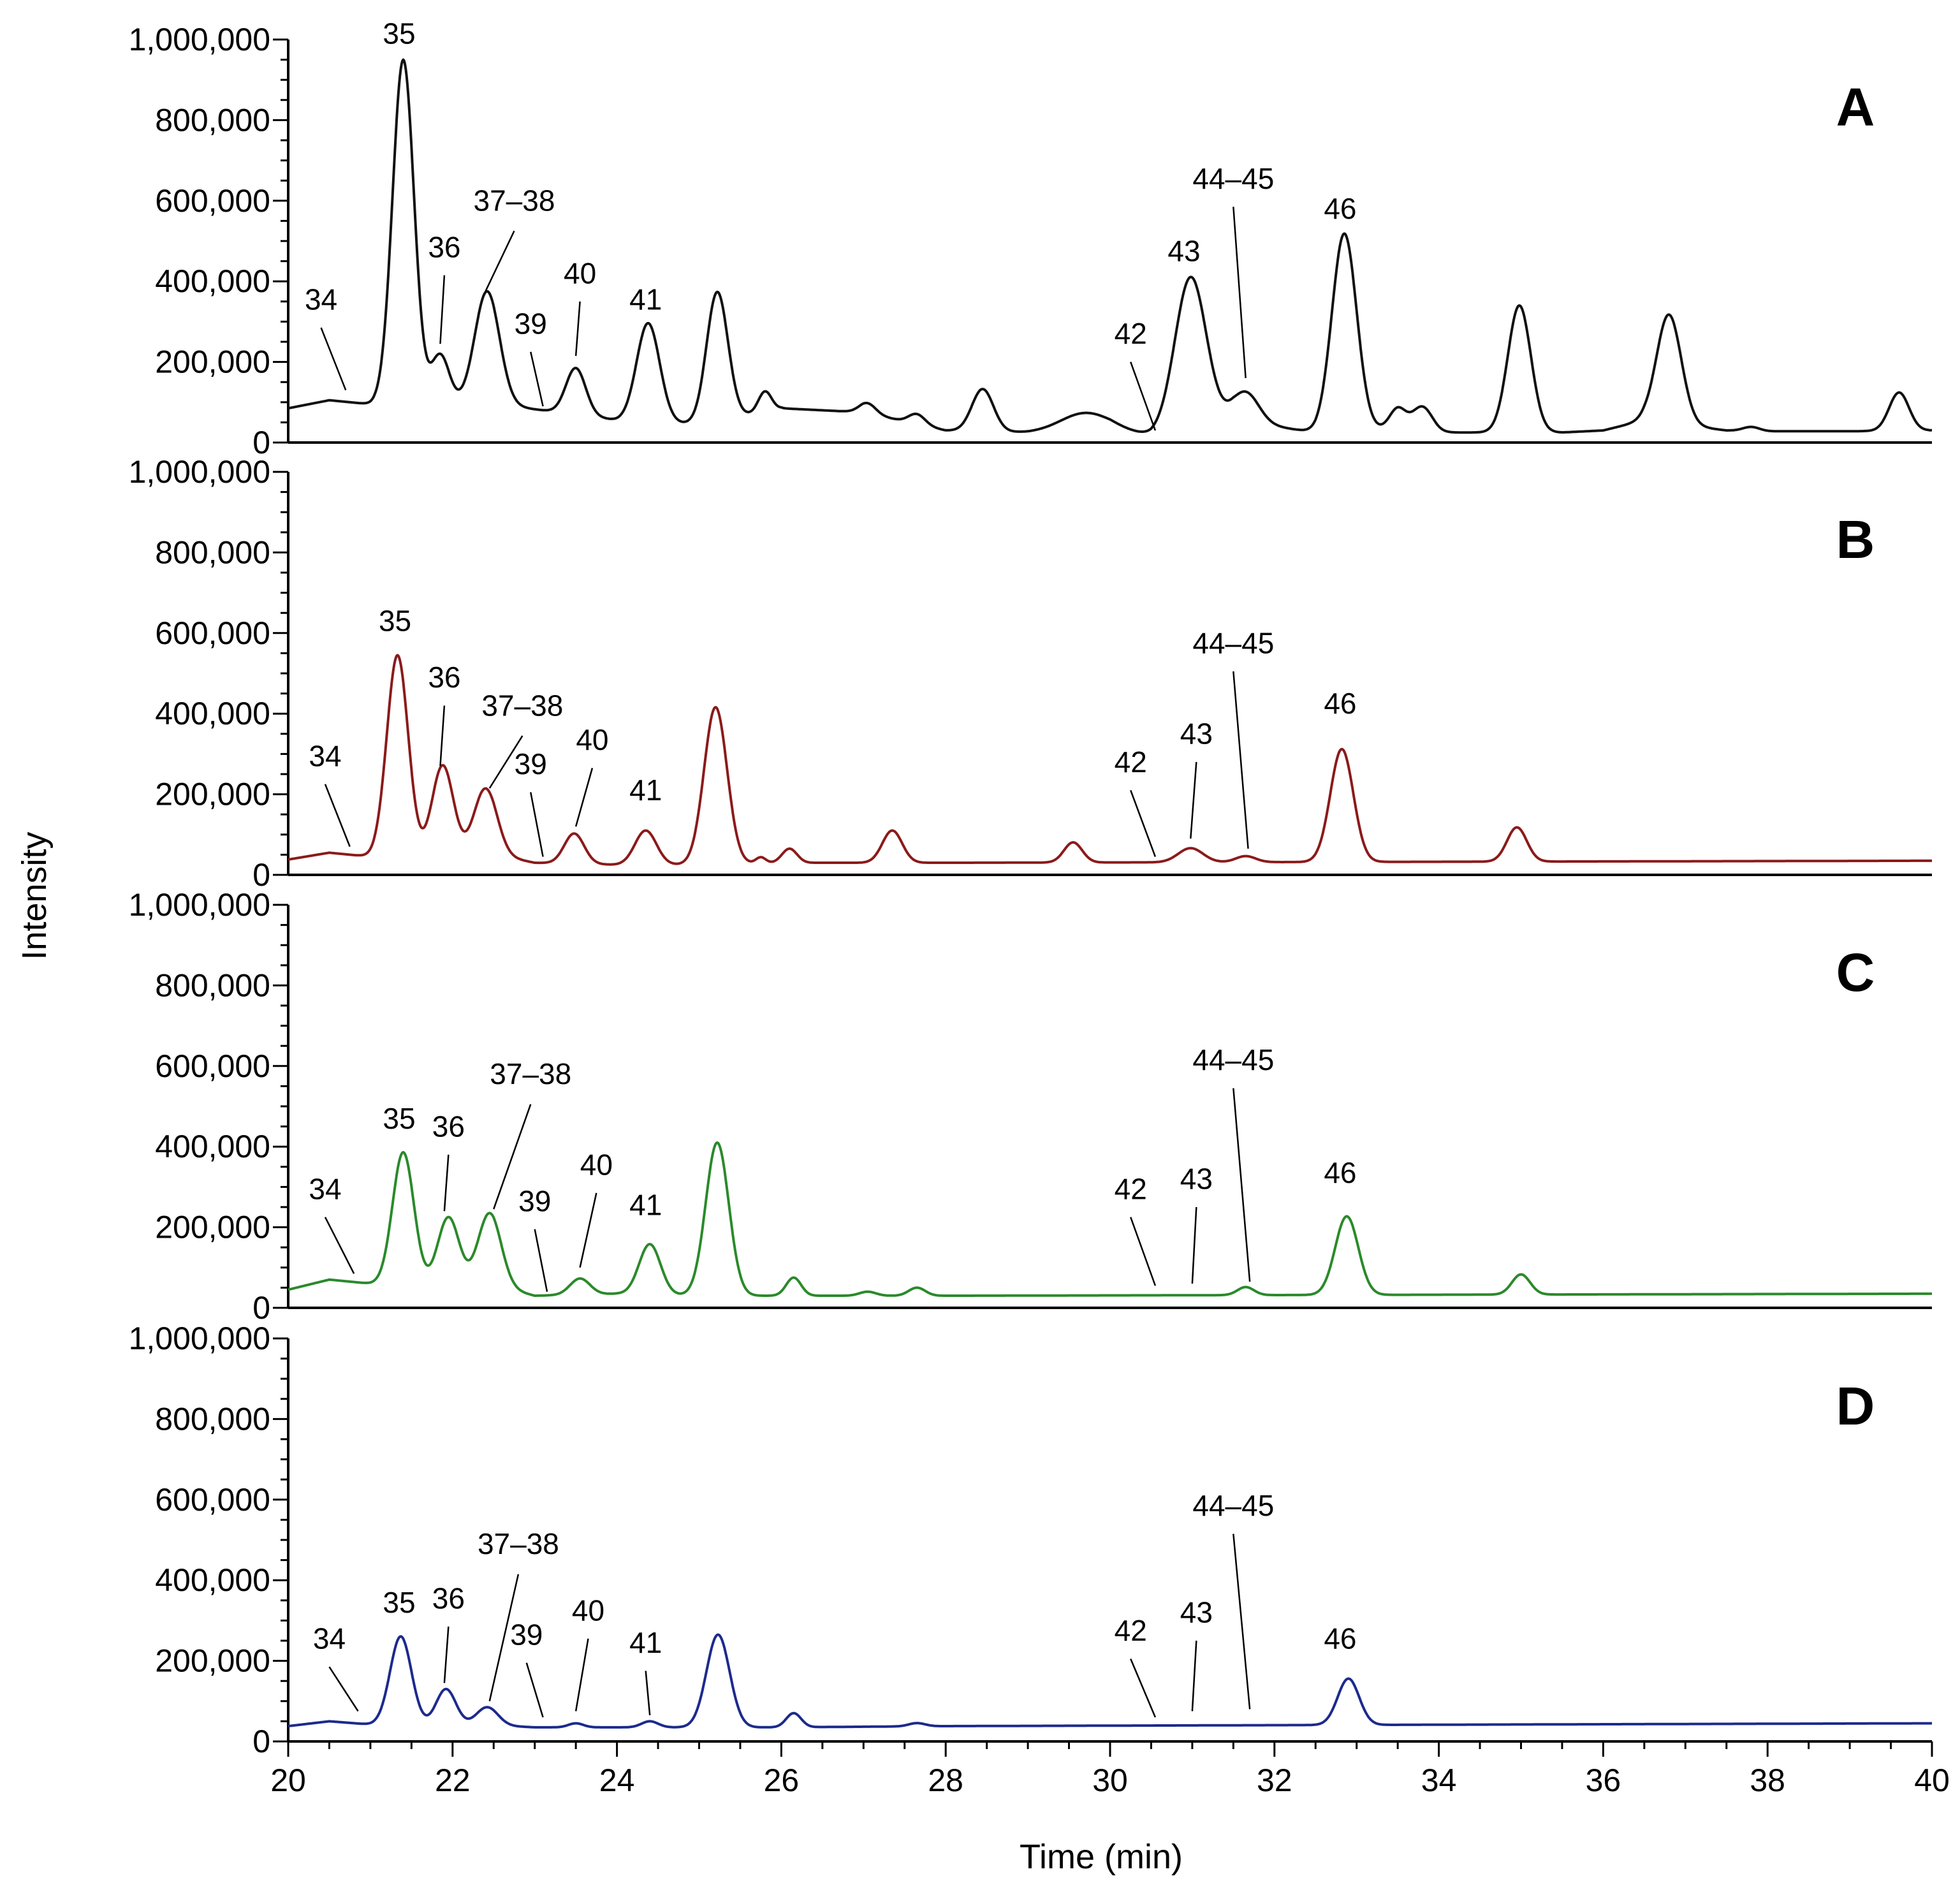  What do you see at coordinates (1110, 760) in the screenshot?
I see `trace-b` at bounding box center [1110, 760].